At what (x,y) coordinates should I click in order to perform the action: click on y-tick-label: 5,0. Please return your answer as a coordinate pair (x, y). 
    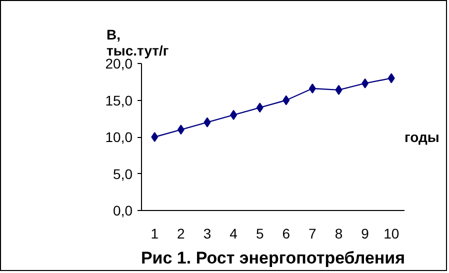
    Looking at the image, I should click on (123, 174).